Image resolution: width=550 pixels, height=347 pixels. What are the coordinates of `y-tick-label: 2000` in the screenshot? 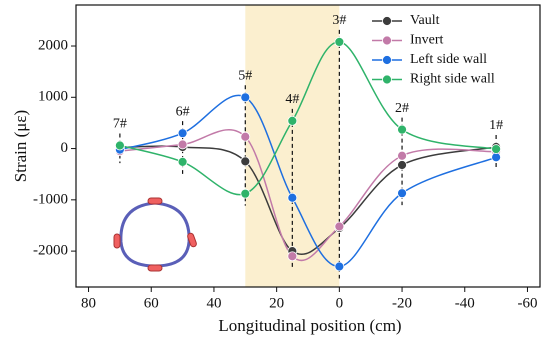 It's located at (53, 45).